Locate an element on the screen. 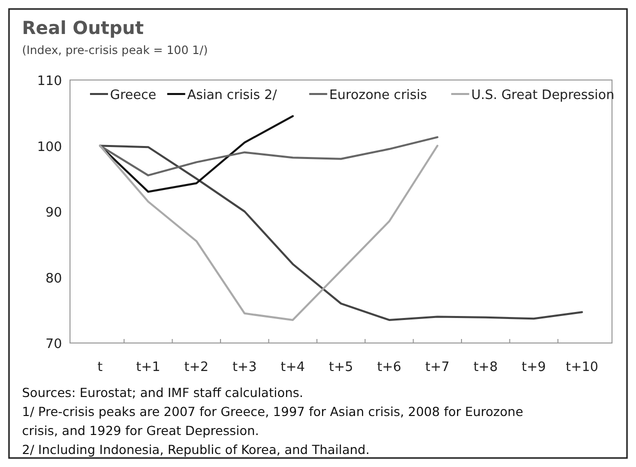 Image resolution: width=636 pixels, height=467 pixels. legend-label: Eurozone crisis is located at coordinates (378, 95).